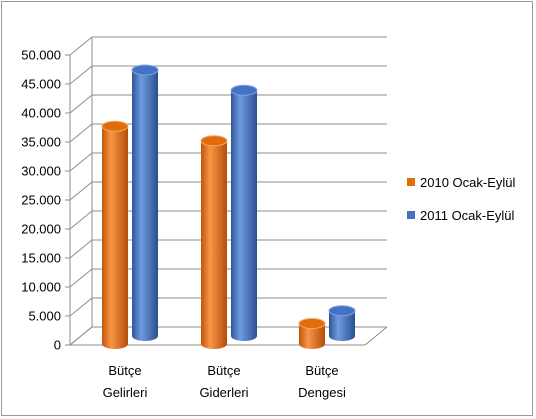  I want to click on category-label: Gelirleri, so click(125, 392).